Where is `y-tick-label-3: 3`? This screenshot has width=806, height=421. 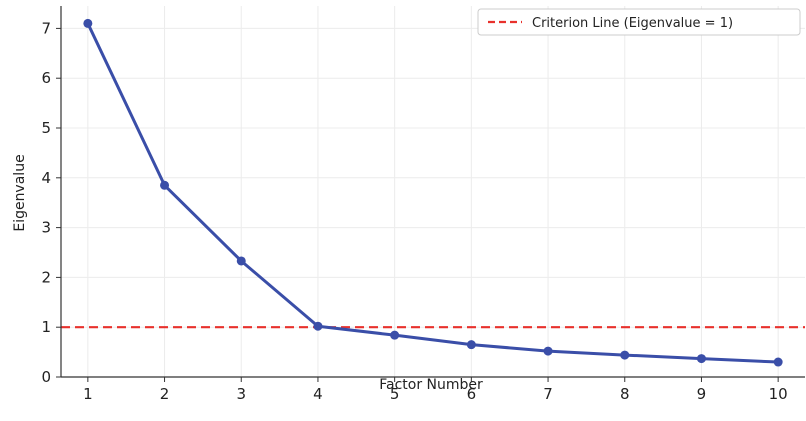 y-tick-label-3: 3 is located at coordinates (46, 228).